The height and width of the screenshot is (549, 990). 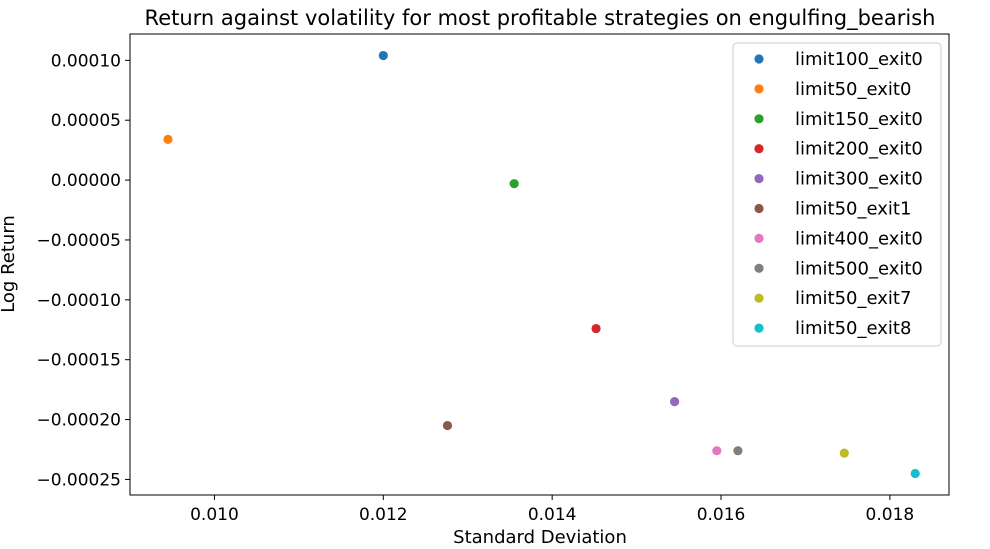 What do you see at coordinates (214, 515) in the screenshot?
I see `x-tick-label: 0.010` at bounding box center [214, 515].